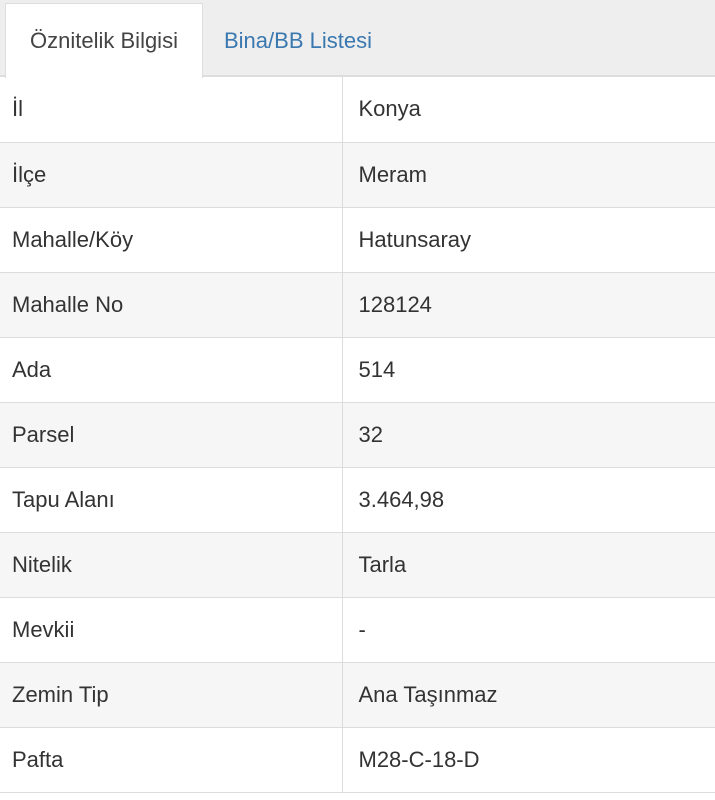  I want to click on row-label: Mahalle No, so click(171, 305).